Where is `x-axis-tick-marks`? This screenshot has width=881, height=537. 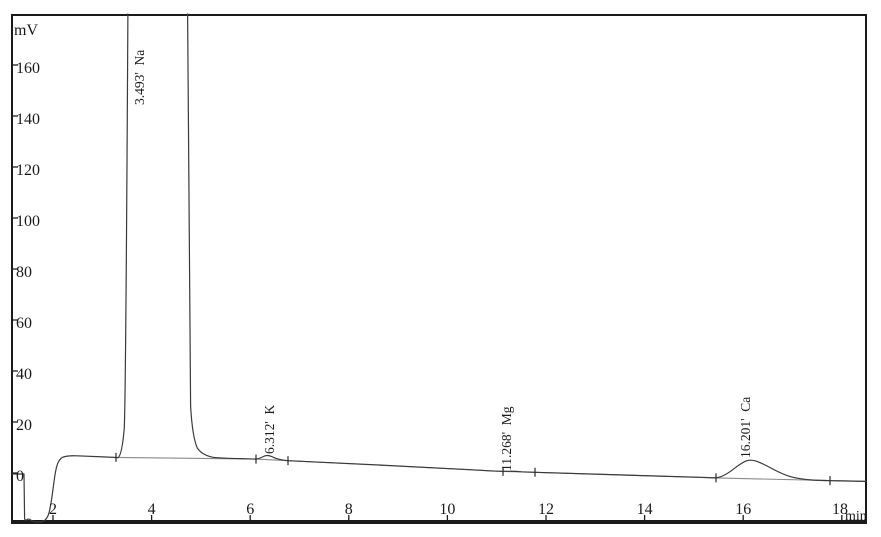 x-axis-tick-marks is located at coordinates (447, 517).